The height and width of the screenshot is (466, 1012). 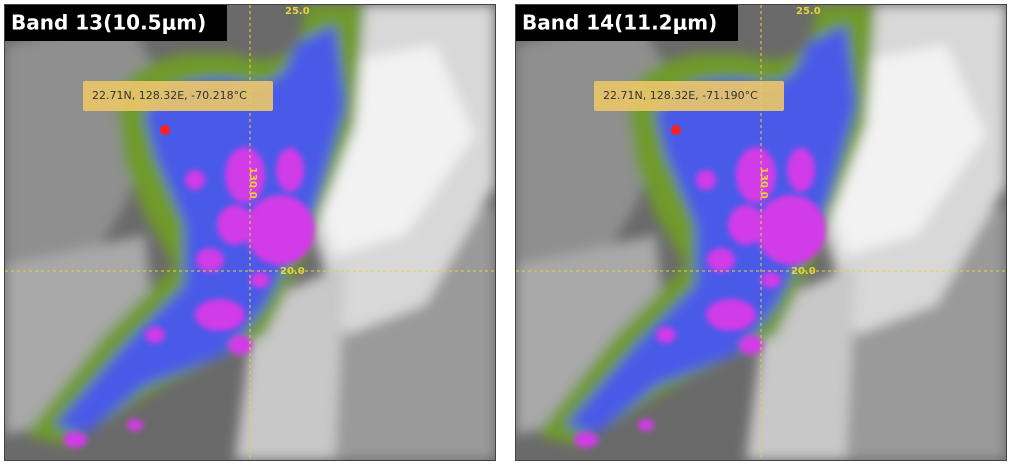 I want to click on panel-title: Band 14(11.2μm), so click(x=619, y=23).